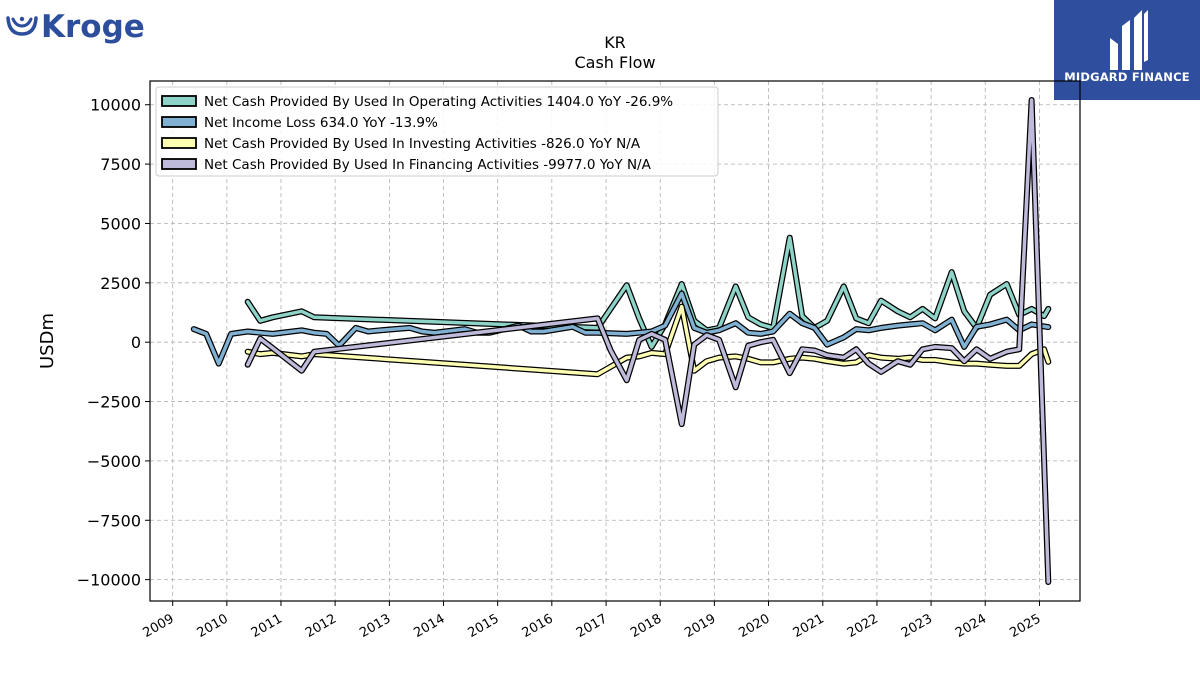 The height and width of the screenshot is (675, 1200). Describe the element at coordinates (538, 626) in the screenshot. I see `x-tick-label: 2016` at that location.